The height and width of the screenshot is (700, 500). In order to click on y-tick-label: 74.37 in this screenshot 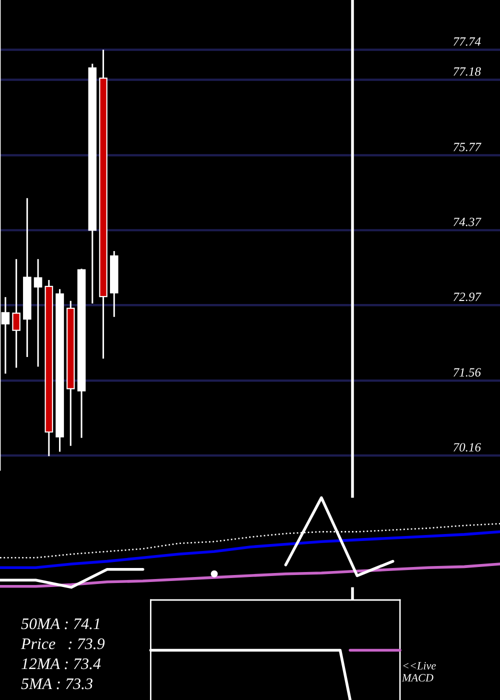, I will do `click(468, 222)`.